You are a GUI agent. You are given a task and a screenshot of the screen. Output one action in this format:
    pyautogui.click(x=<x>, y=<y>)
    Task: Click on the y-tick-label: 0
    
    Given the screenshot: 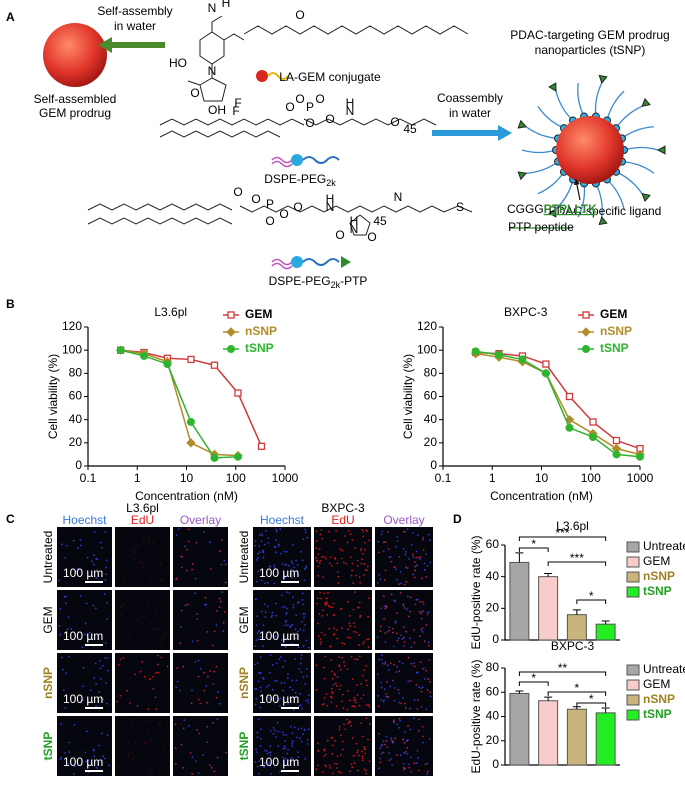 What is the action you would take?
    pyautogui.click(x=433, y=465)
    